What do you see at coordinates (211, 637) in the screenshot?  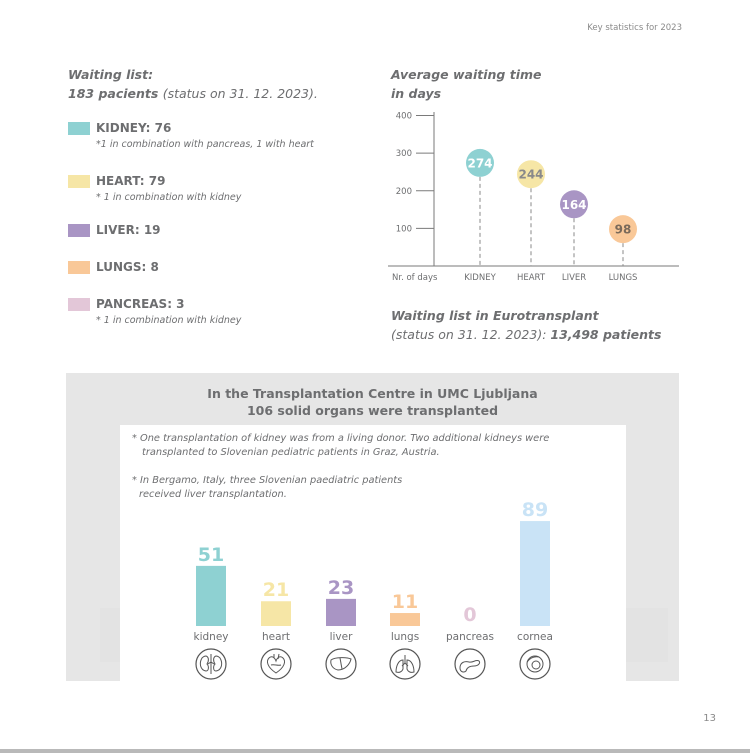 I see `bar-category-label: kidney` at bounding box center [211, 637].